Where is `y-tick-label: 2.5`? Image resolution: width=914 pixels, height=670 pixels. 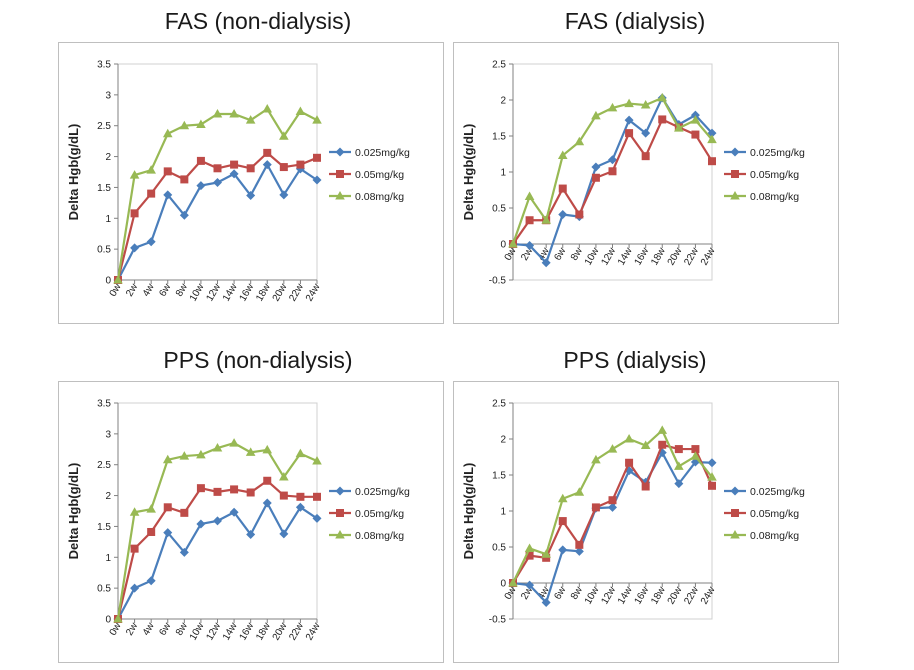 y-tick-label: 2.5 is located at coordinates (499, 404).